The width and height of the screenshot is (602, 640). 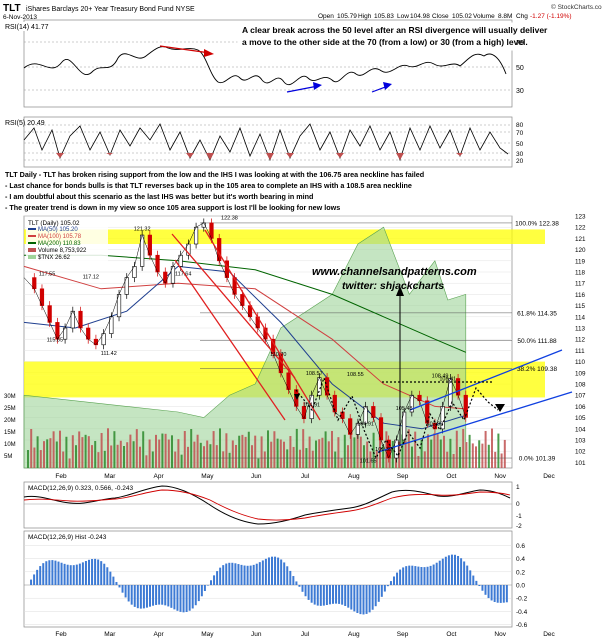 I want to click on hist-month-label-7: Sep, so click(x=403, y=634).